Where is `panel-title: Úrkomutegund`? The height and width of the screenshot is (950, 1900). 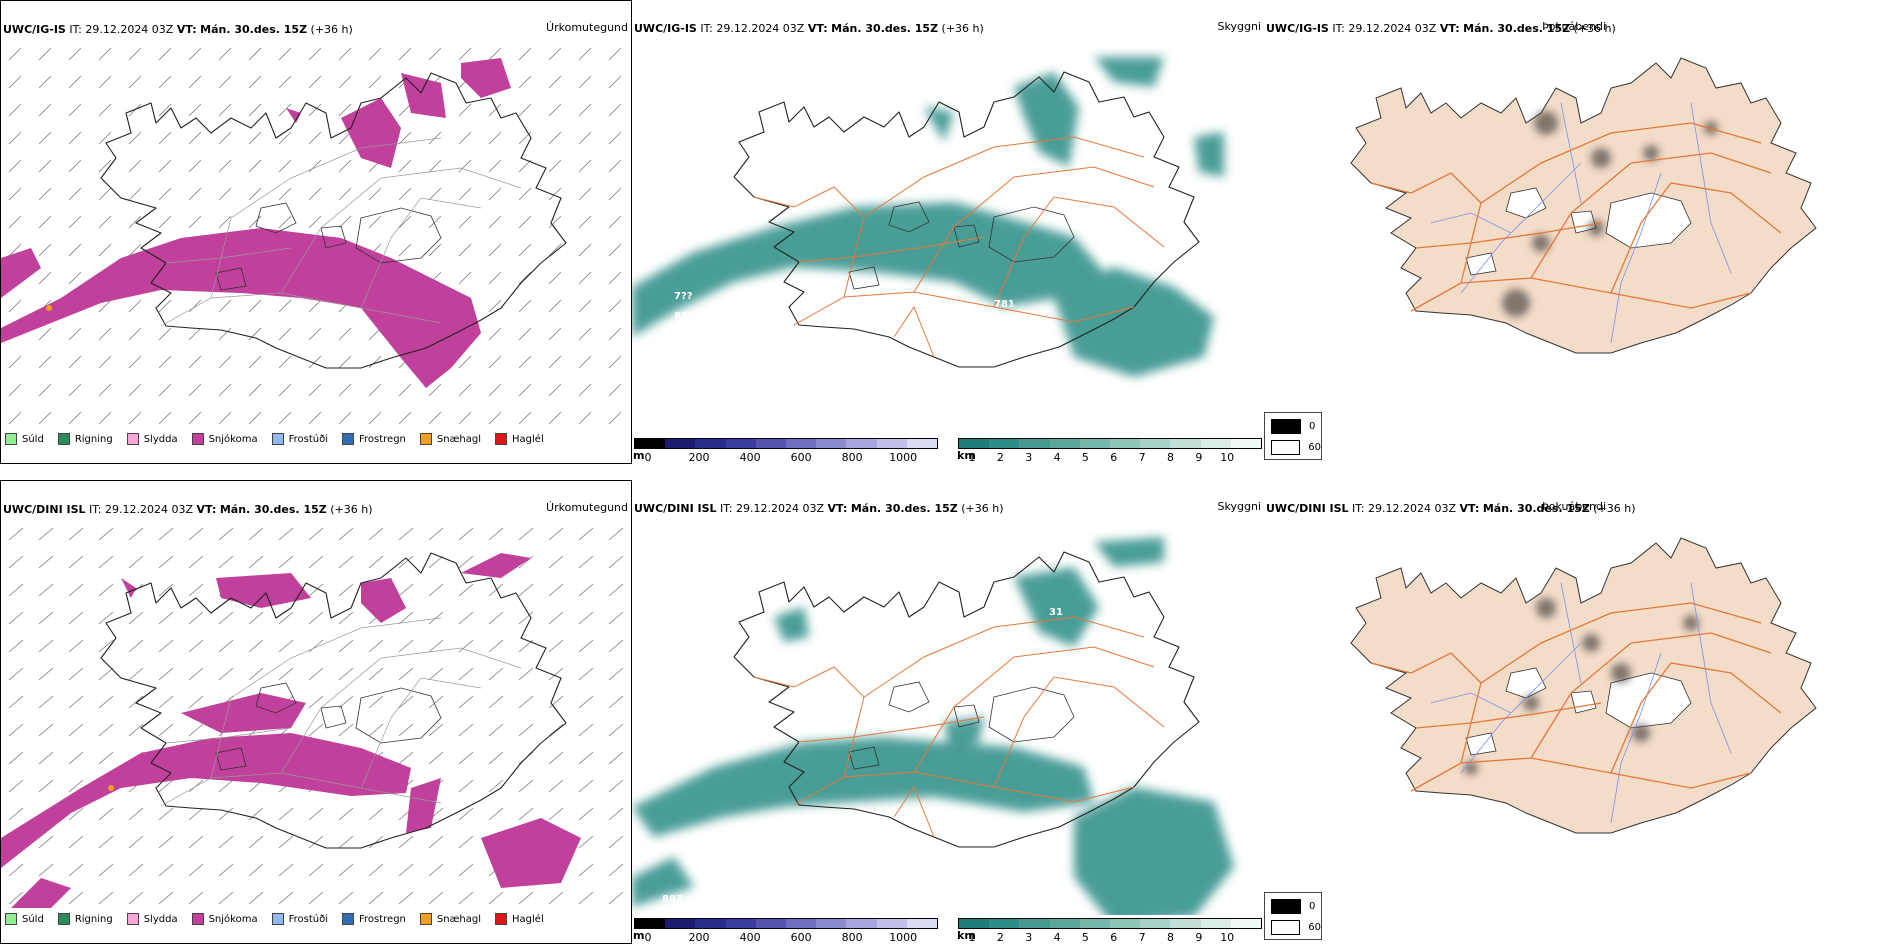 panel-title: Úrkomutegund is located at coordinates (587, 27).